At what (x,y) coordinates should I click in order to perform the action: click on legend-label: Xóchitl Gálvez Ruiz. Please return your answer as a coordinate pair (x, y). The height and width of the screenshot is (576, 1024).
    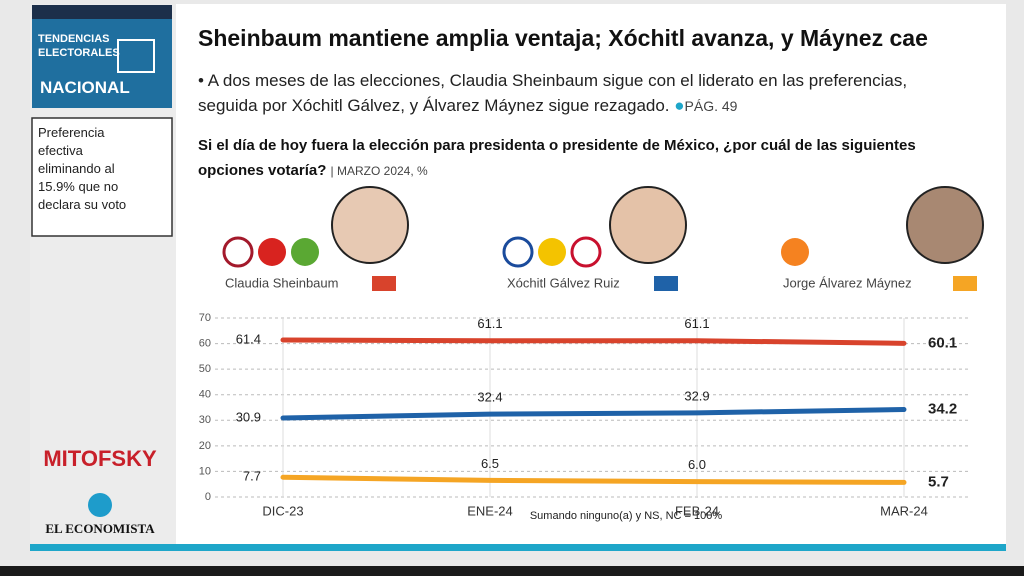
    Looking at the image, I should click on (563, 282).